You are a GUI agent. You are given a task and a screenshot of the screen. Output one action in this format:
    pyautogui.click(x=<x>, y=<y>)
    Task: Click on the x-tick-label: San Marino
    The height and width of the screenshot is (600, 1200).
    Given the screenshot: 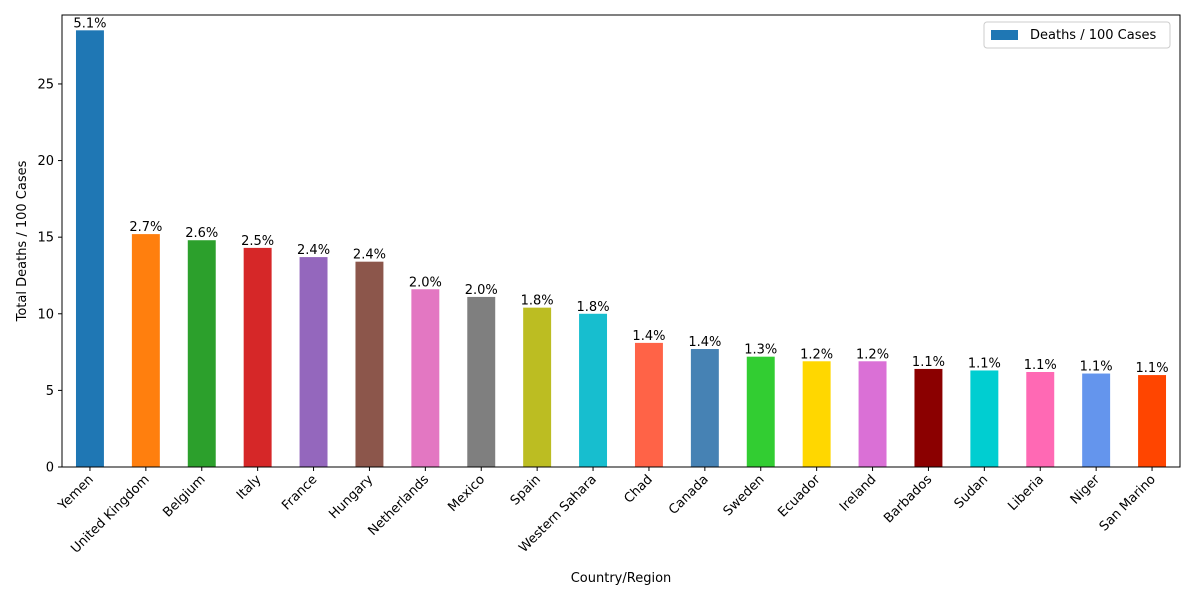 What is the action you would take?
    pyautogui.click(x=1128, y=503)
    